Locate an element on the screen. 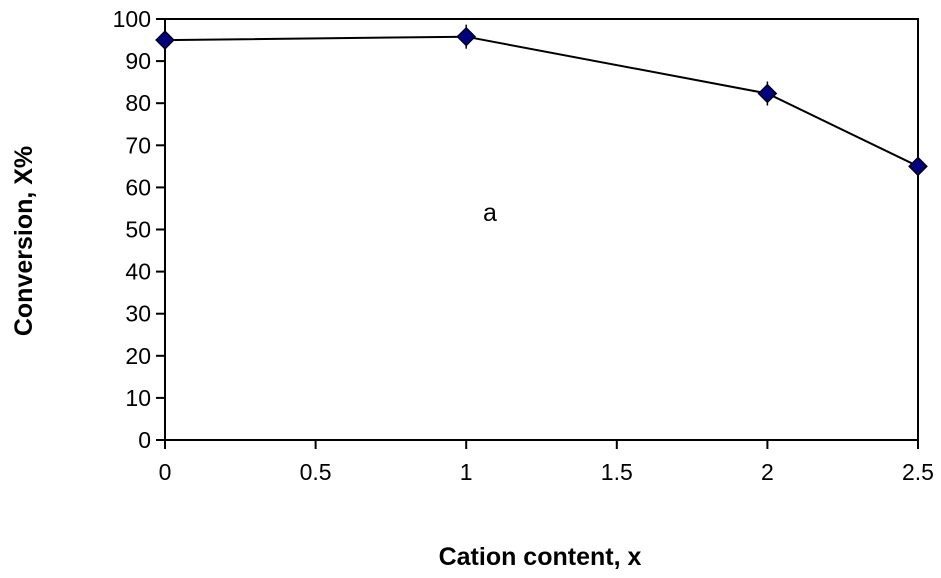 Image resolution: width=941 pixels, height=578 pixels. x-tick-label: 1.5 is located at coordinates (617, 472).